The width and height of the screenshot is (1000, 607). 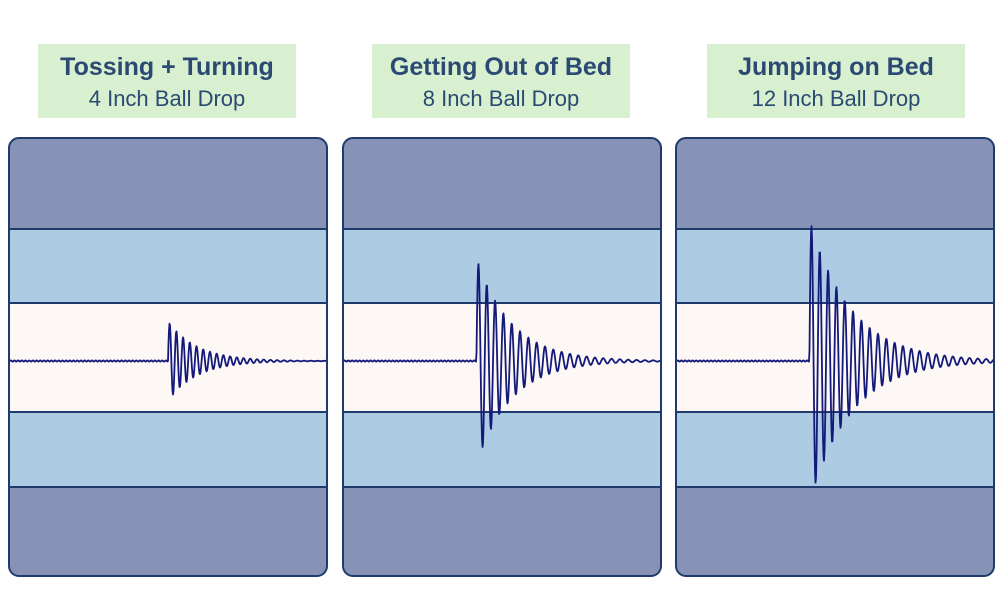 What do you see at coordinates (836, 98) in the screenshot?
I see `chart-subtitle: 12 Inch Ball Drop` at bounding box center [836, 98].